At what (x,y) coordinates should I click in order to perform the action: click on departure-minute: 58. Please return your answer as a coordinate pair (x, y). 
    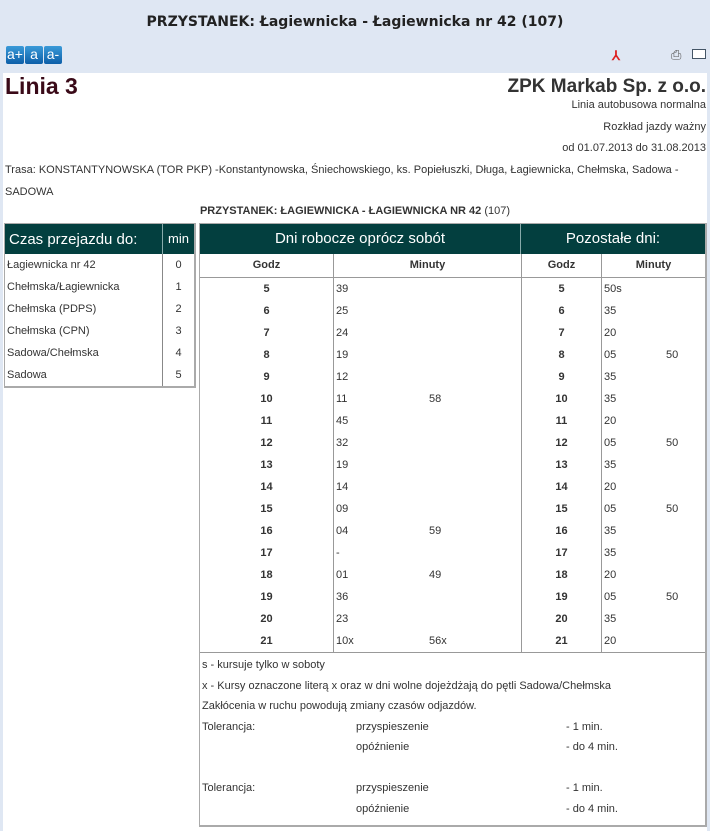
    Looking at the image, I should click on (435, 399).